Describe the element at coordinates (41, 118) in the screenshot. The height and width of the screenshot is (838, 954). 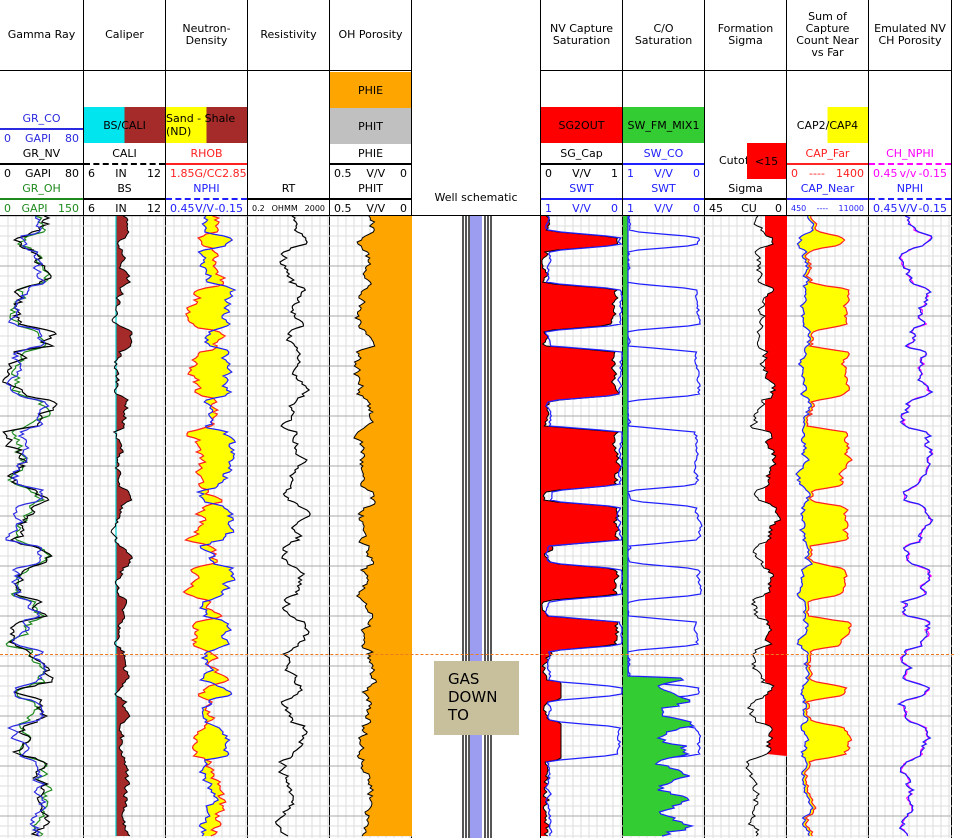
I see `curve-name: GR_CO` at that location.